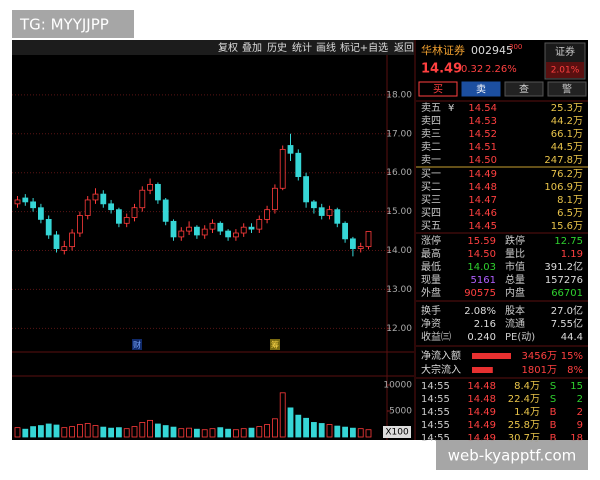 The width and height of the screenshot is (600, 480). I want to click on book-price: 14.47, so click(482, 200).